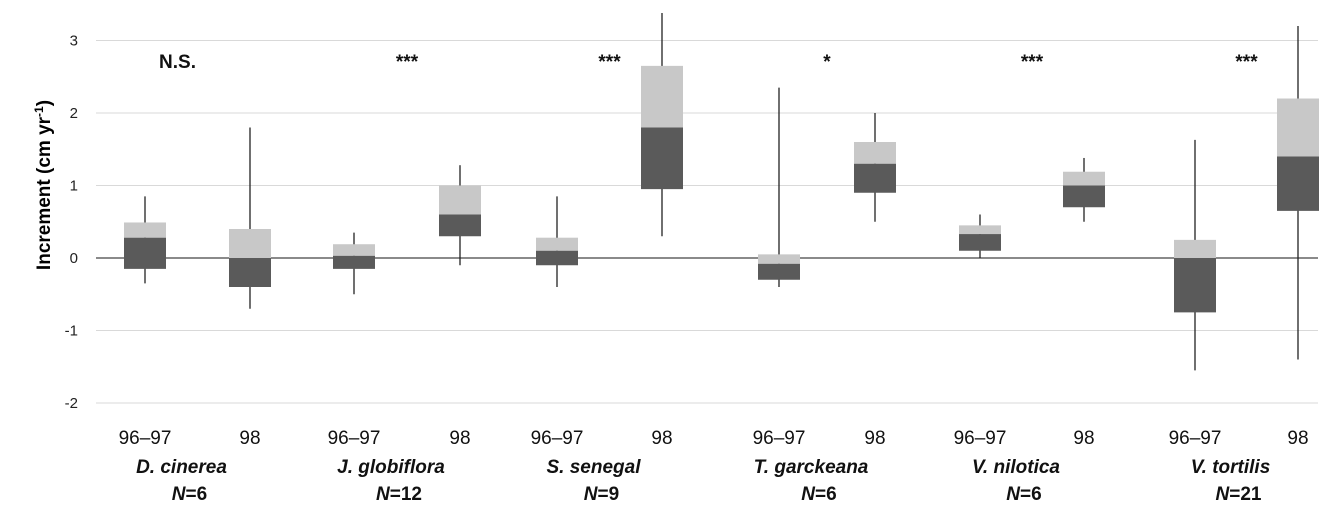  What do you see at coordinates (811, 467) in the screenshot?
I see `species-label: T. garckeana` at bounding box center [811, 467].